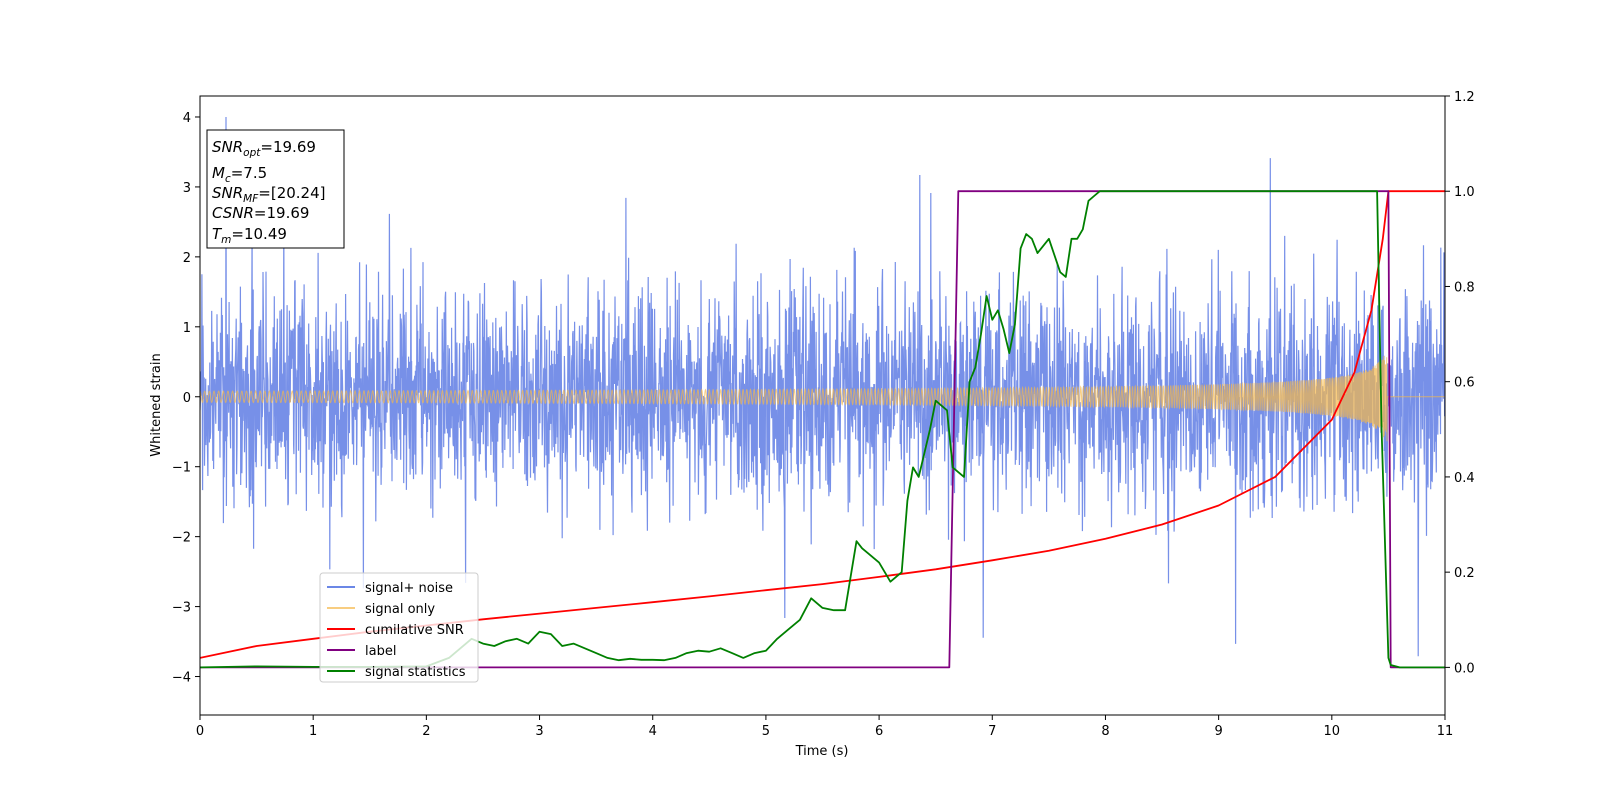  I want to click on x-tick: 2, so click(426, 727).